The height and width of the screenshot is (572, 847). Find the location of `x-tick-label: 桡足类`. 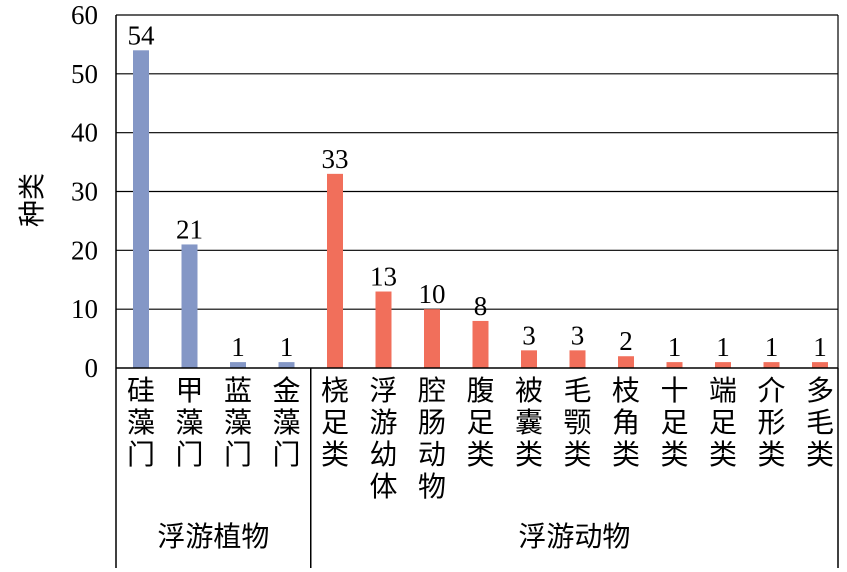

x-tick-label: 桡足类 is located at coordinates (335, 422).